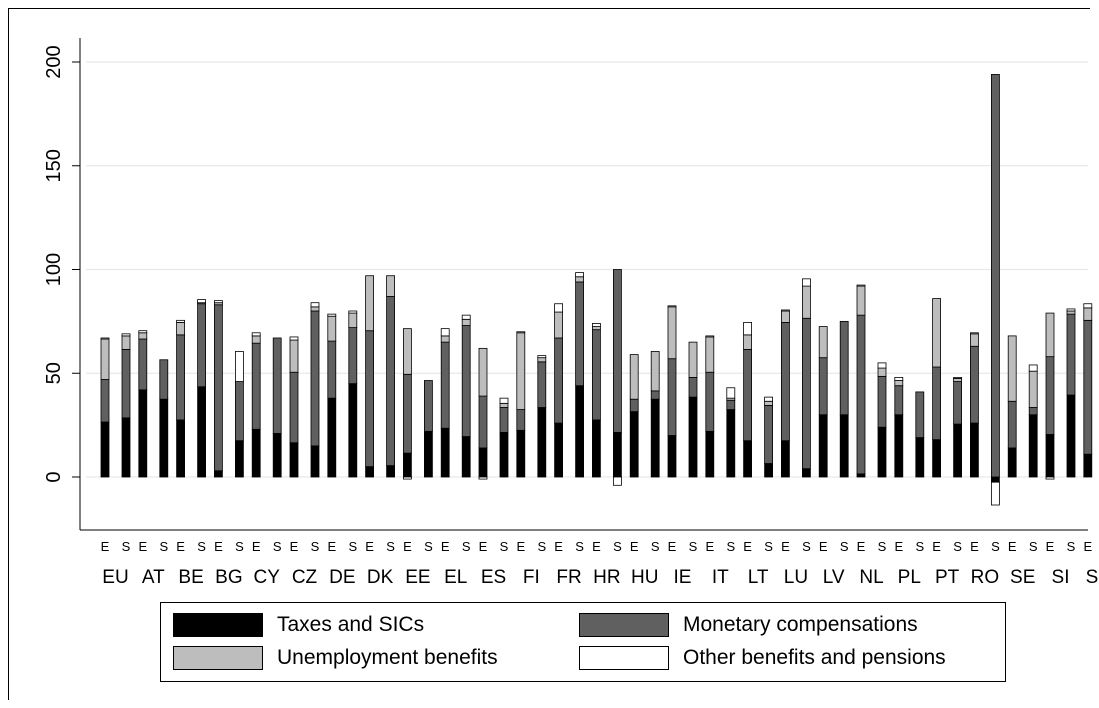 This screenshot has height=708, width=1099. Describe the element at coordinates (164, 438) in the screenshot. I see `bar-at-s` at that location.